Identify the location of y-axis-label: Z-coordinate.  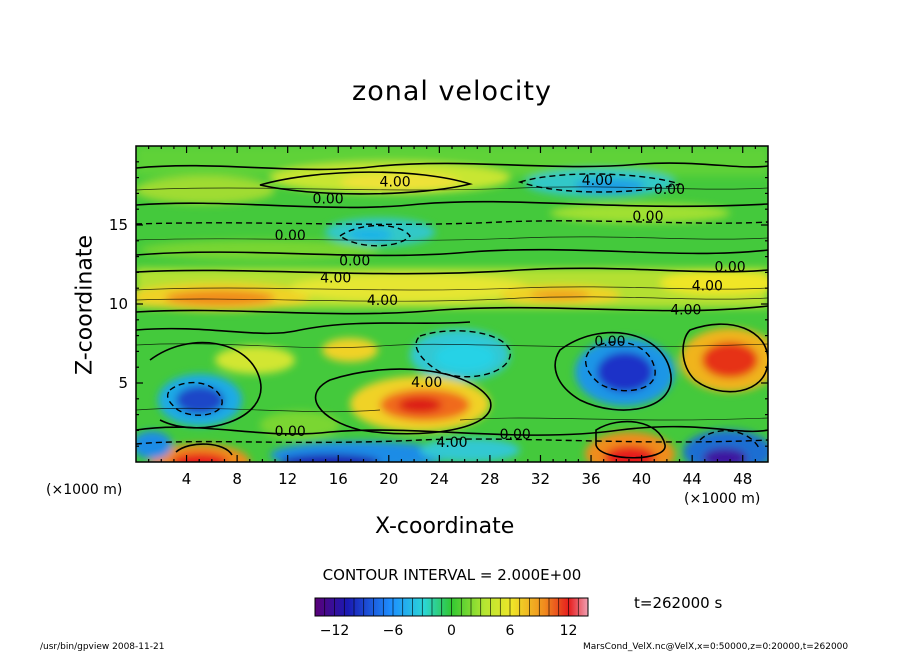
(85, 305).